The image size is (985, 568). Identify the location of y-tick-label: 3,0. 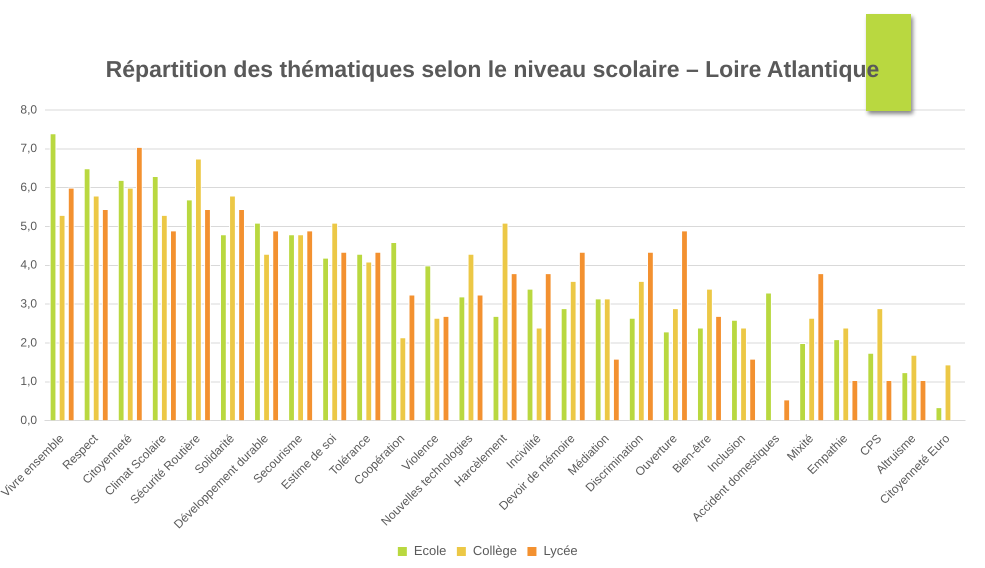
(29, 303).